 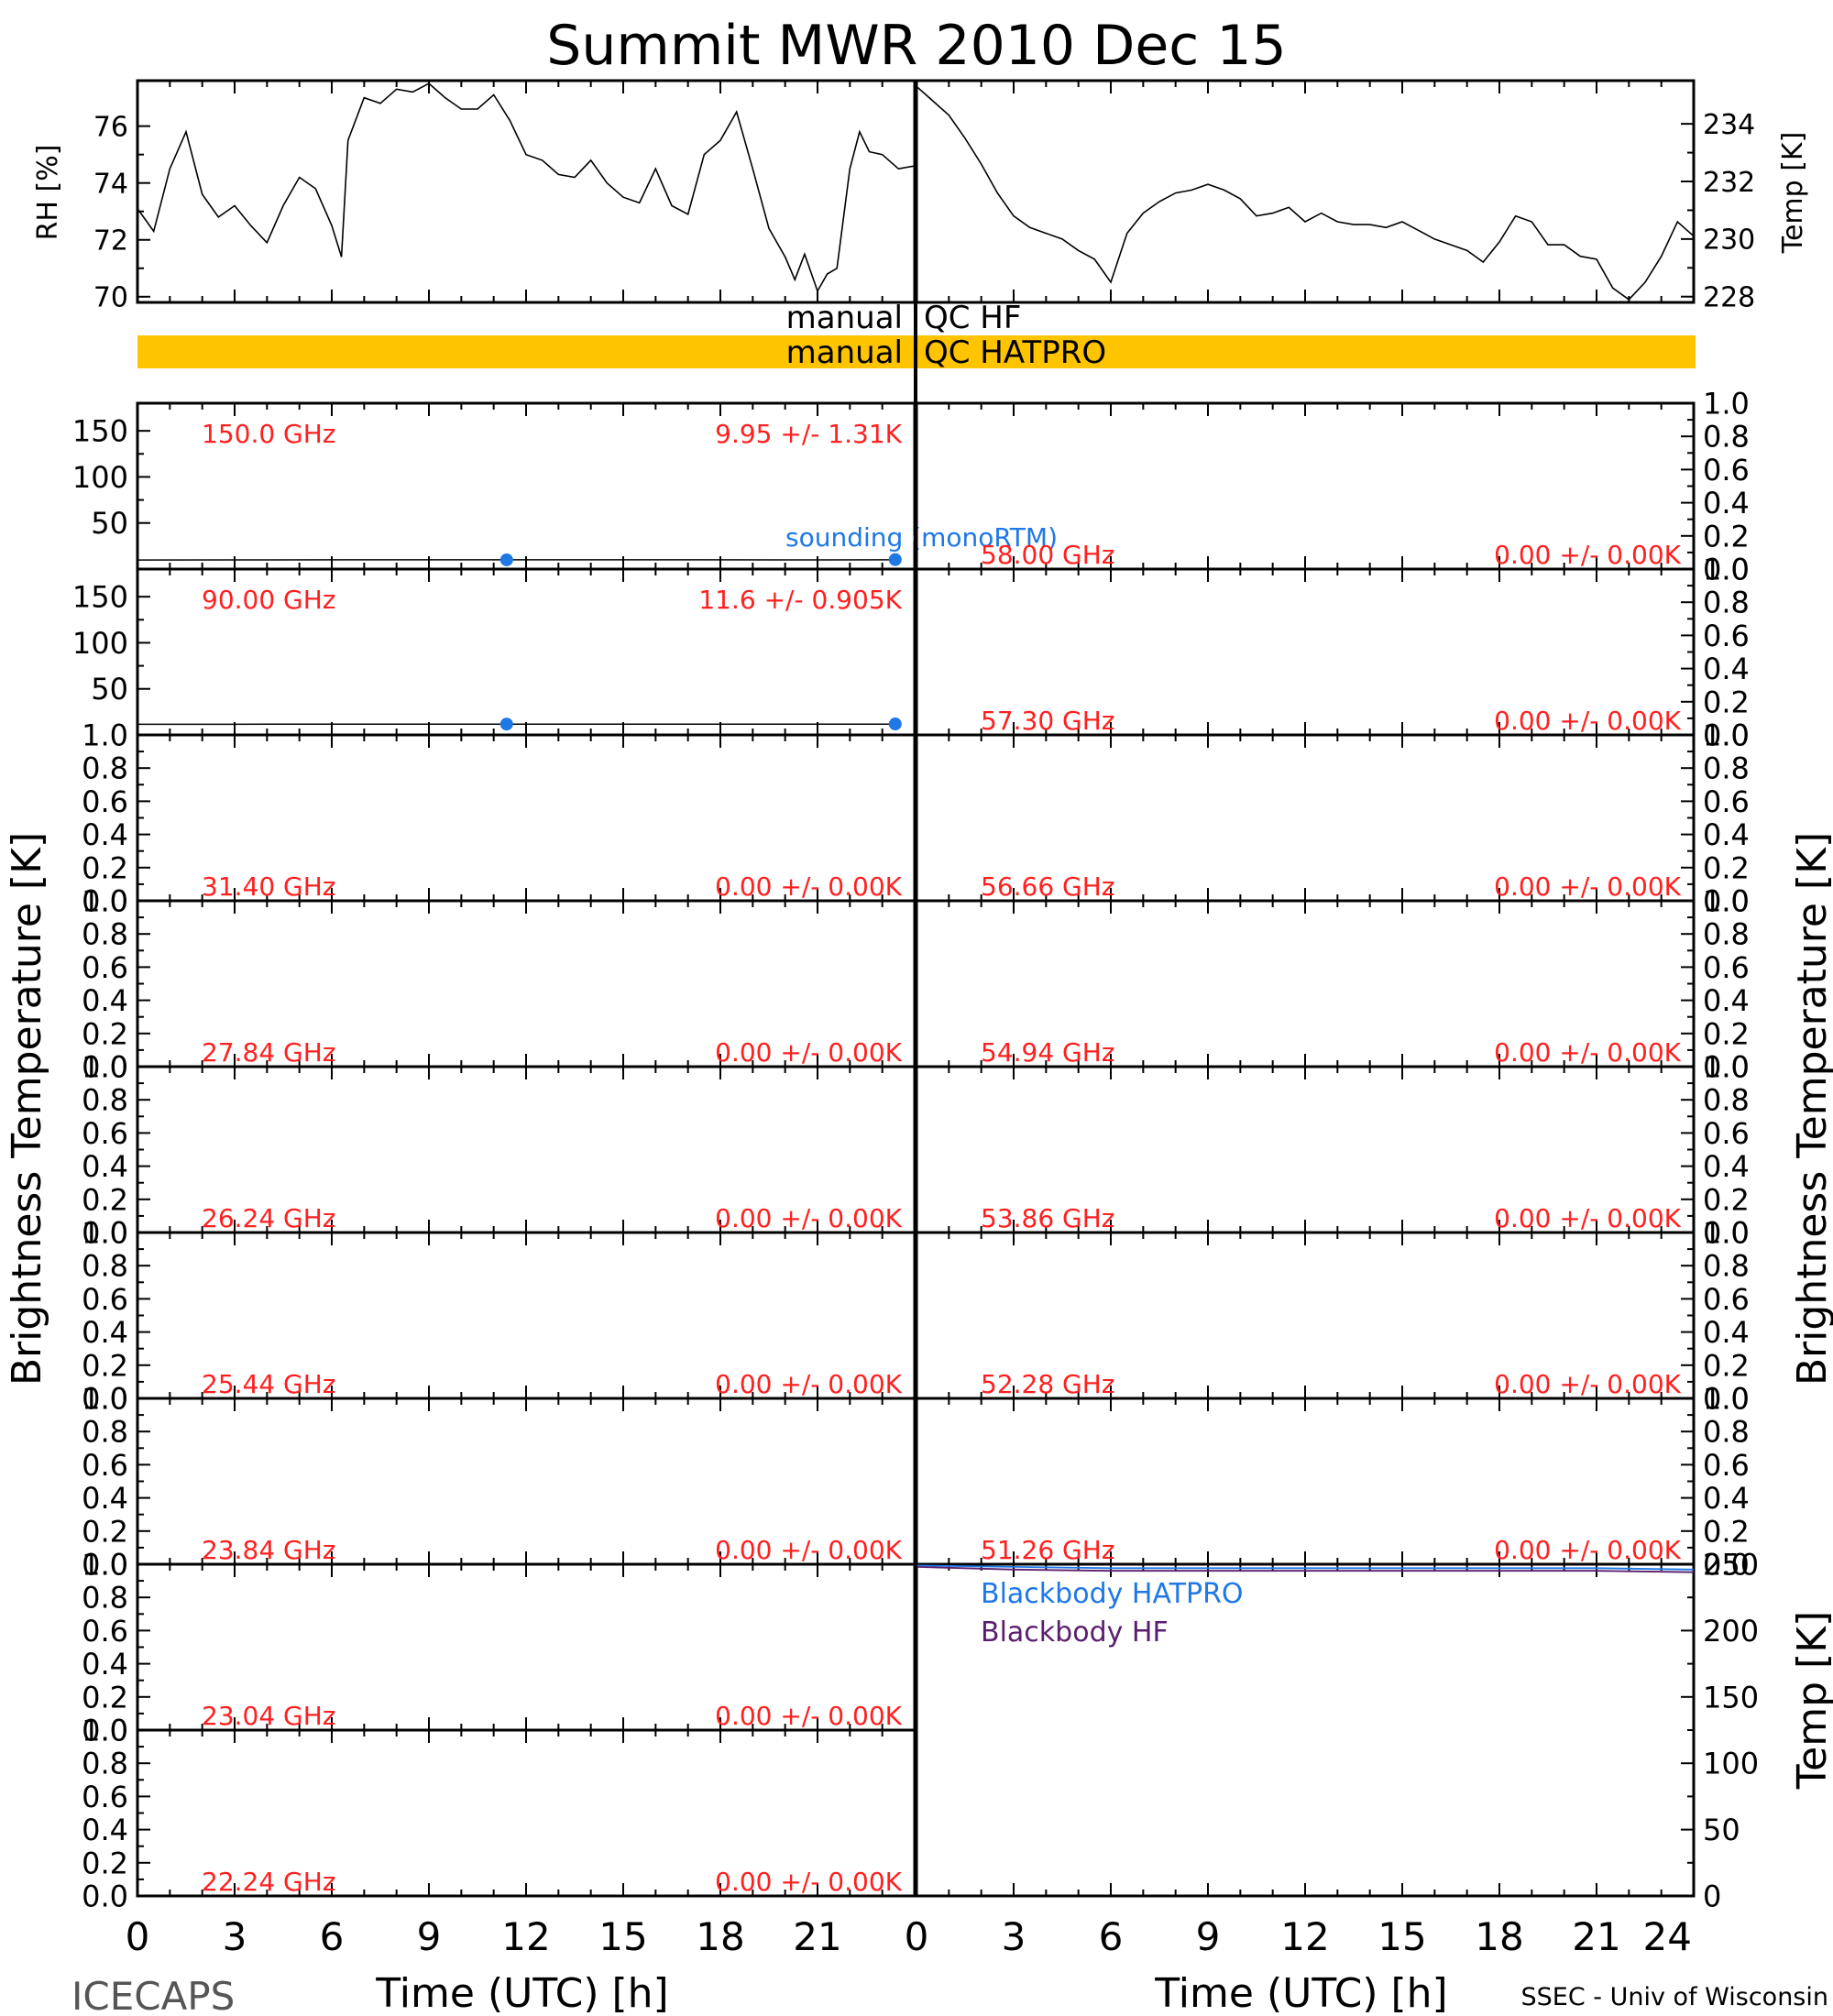 I want to click on figure-title: Summit MWR 2010 Dec 15, so click(x=916, y=46).